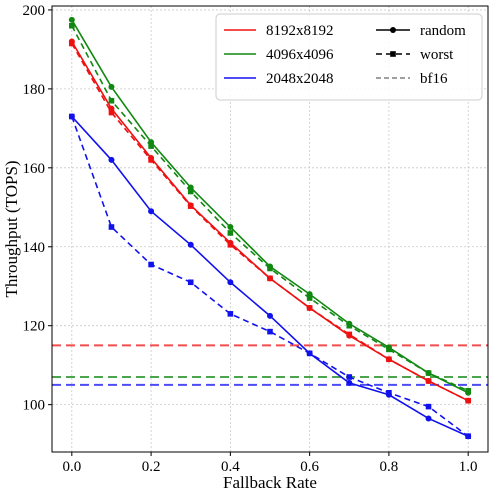  I want to click on x-tick-label: 0.0, so click(71, 467).